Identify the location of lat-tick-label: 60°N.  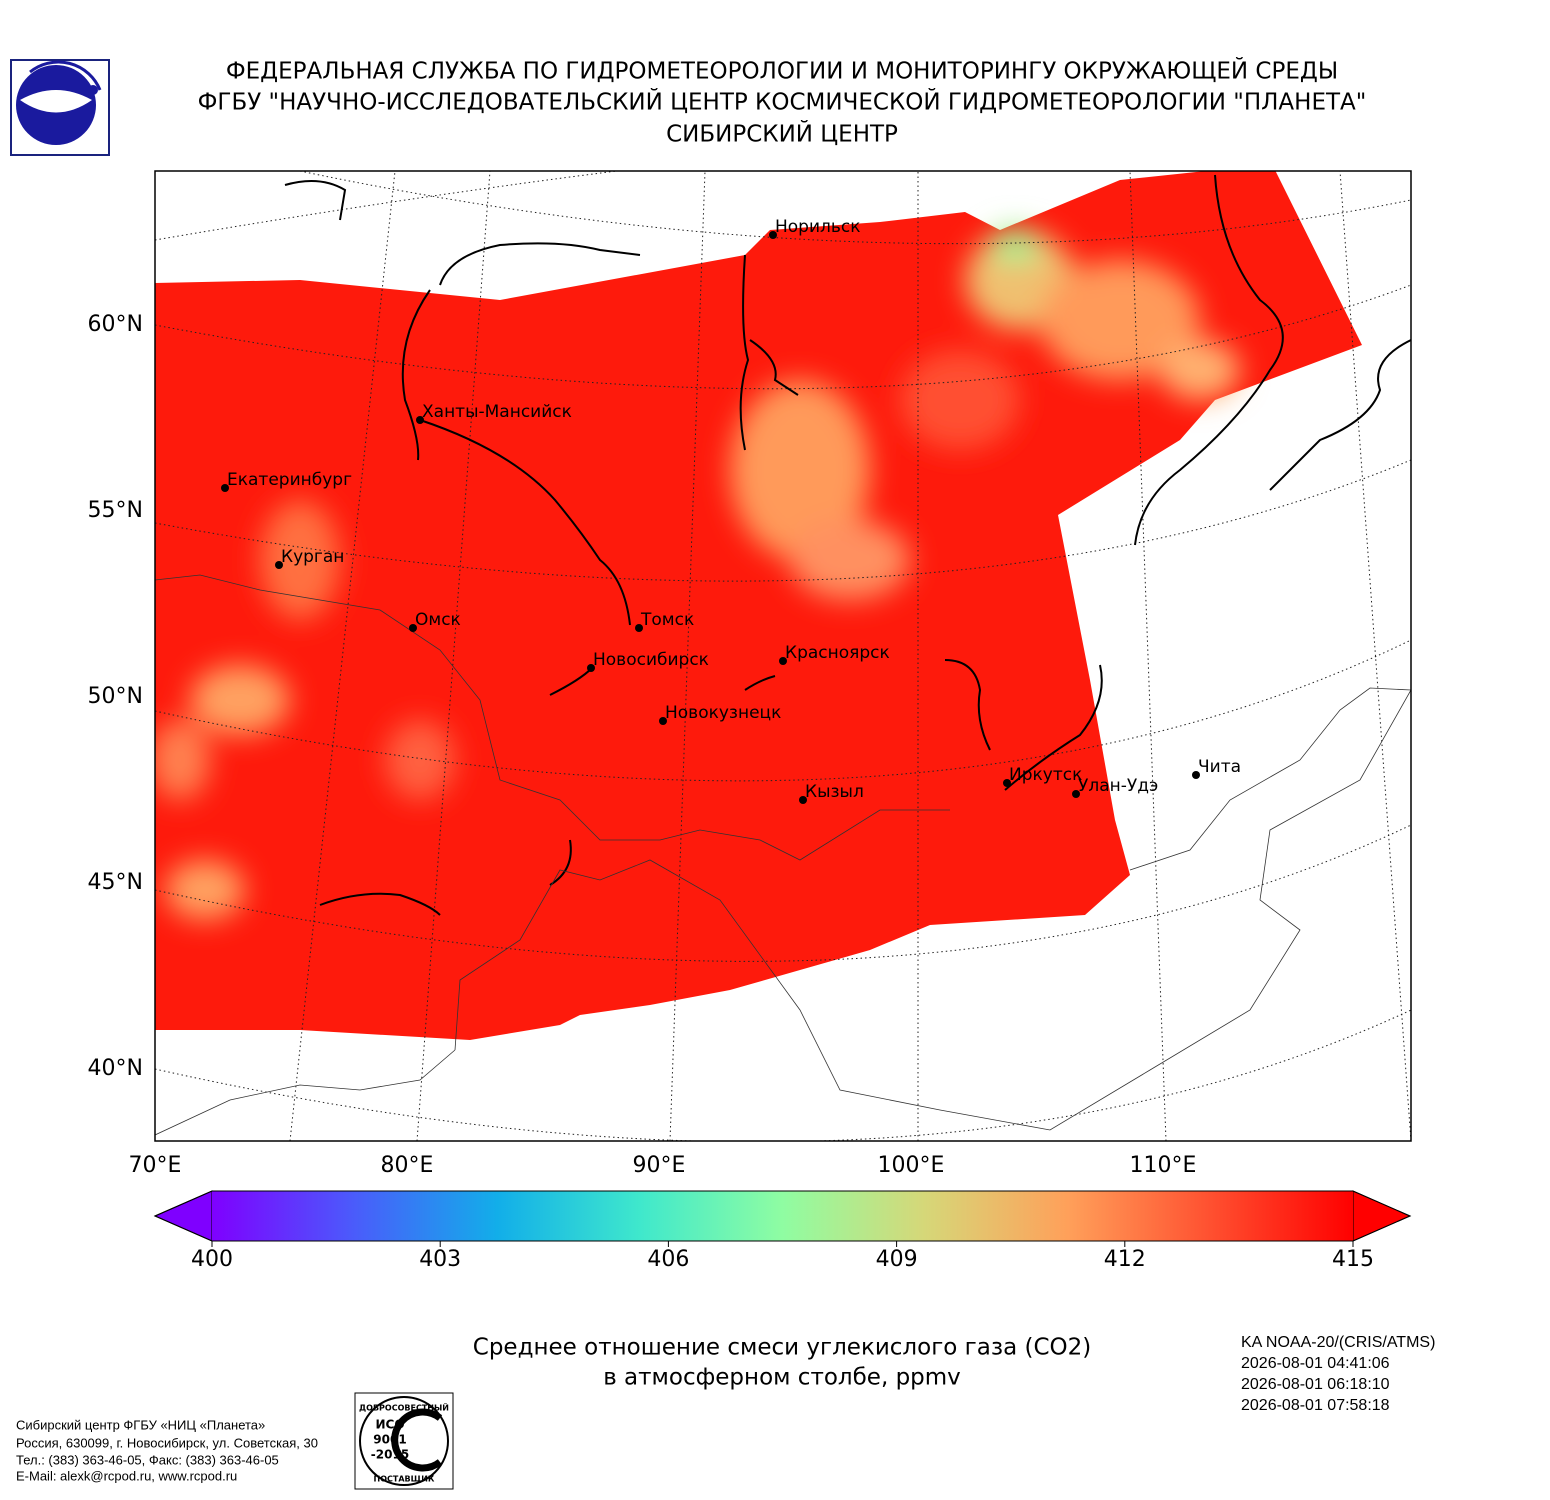
(115, 324).